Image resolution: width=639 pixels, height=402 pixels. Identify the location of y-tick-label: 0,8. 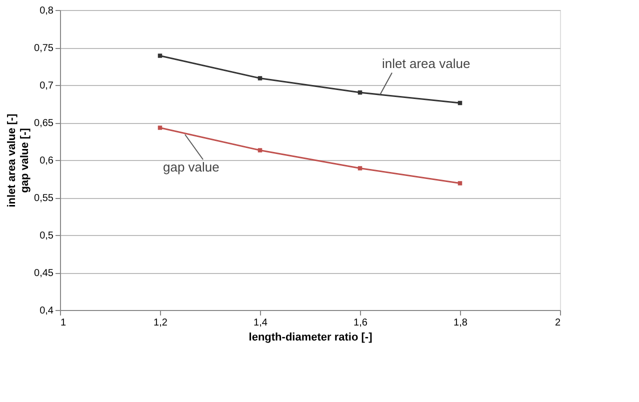
(47, 11).